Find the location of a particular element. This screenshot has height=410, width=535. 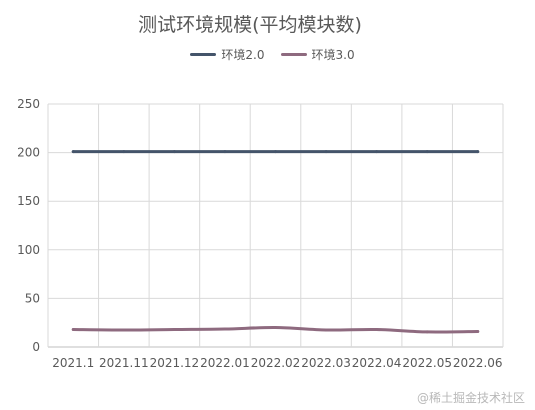

legend-swatch-env3 is located at coordinates (293, 54).